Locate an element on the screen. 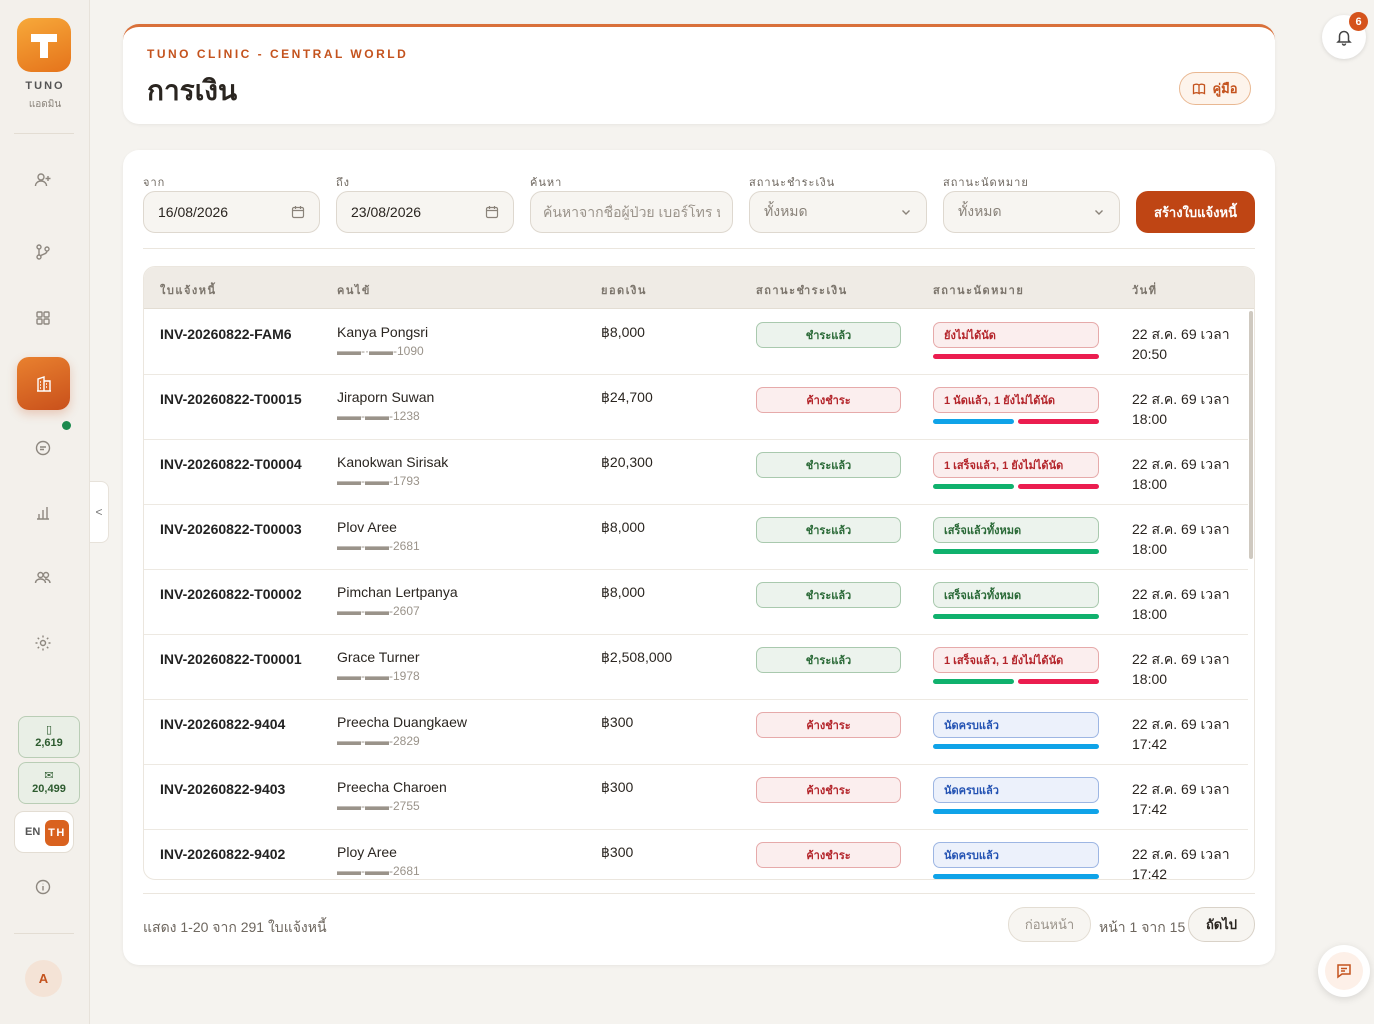 The height and width of the screenshot is (1024, 1374). avatar: A is located at coordinates (43, 978).